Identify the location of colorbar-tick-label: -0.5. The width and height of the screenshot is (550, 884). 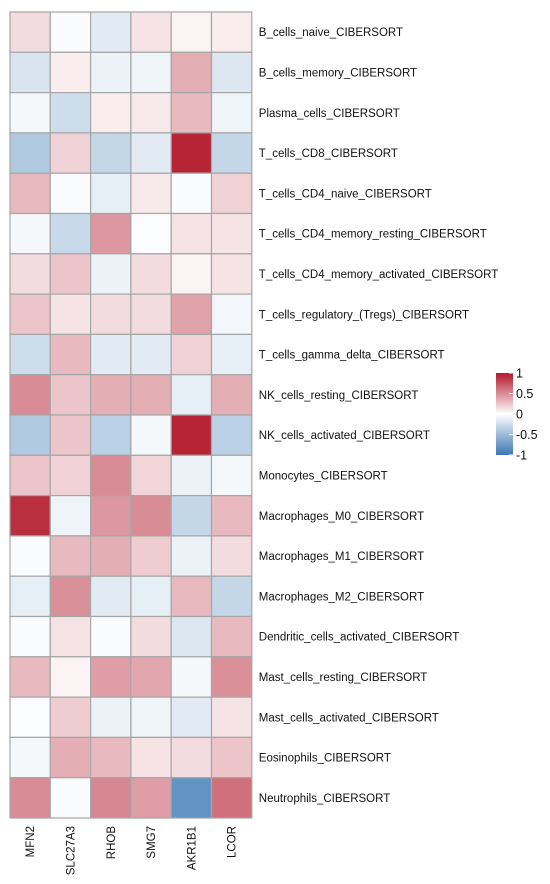
(527, 435).